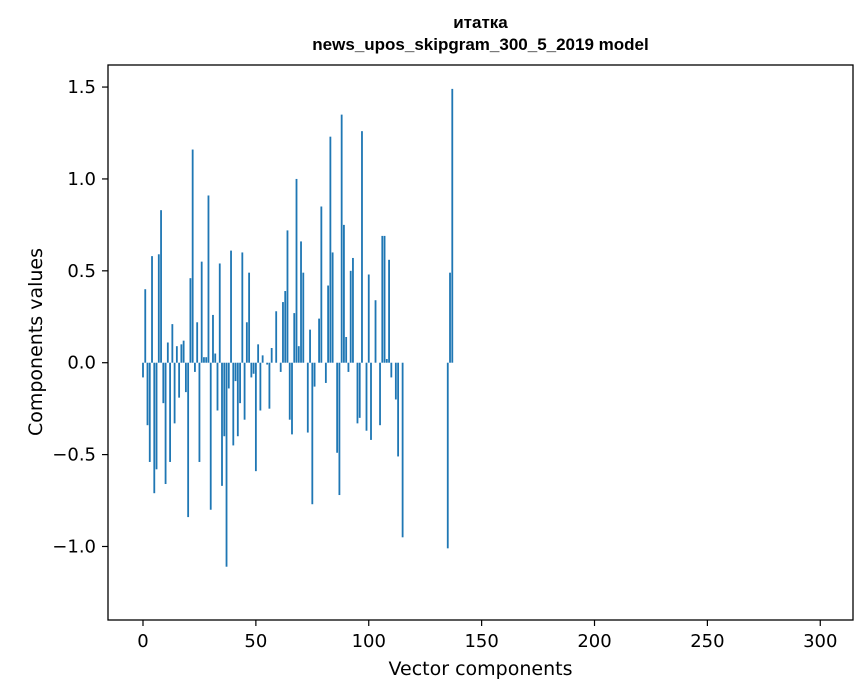 Image resolution: width=867 pixels, height=696 pixels. What do you see at coordinates (80, 317) in the screenshot?
I see `y-ticks: −1.0 −0.5 0.0 0.5 1.0 1.5` at bounding box center [80, 317].